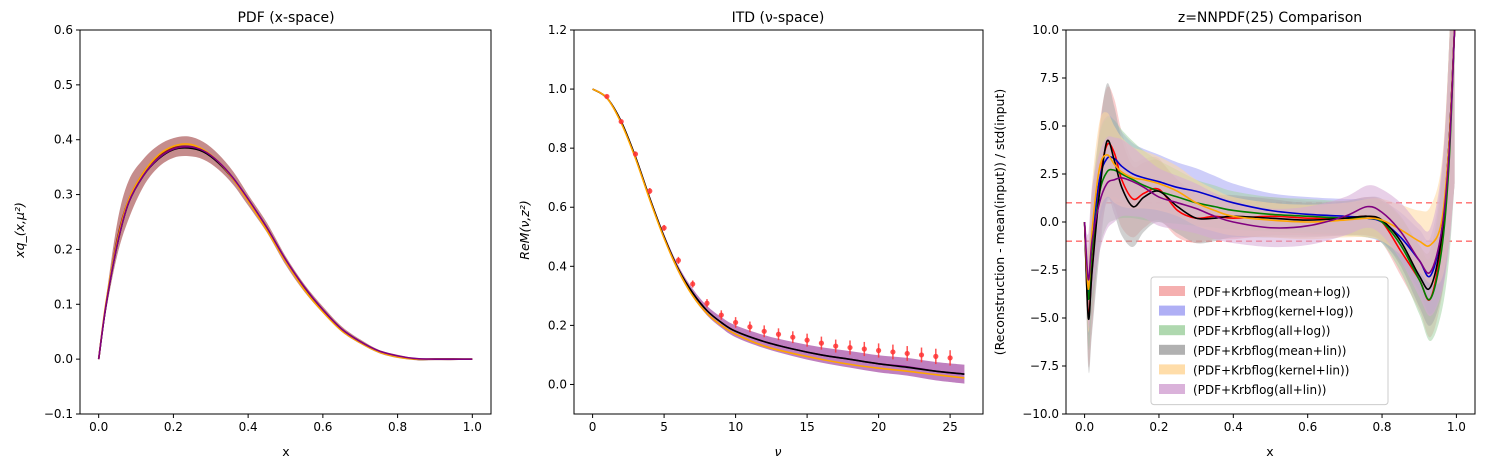 This screenshot has width=1485, height=468. I want to click on comparison-x-tick-label: 1.0, so click(1456, 427).